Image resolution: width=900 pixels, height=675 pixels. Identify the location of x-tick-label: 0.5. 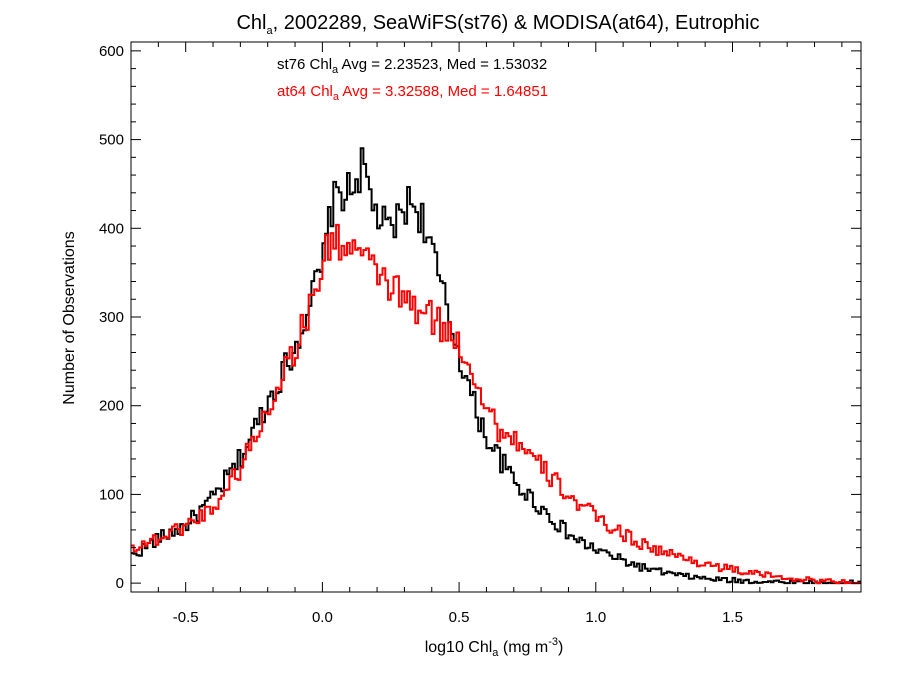
(459, 617).